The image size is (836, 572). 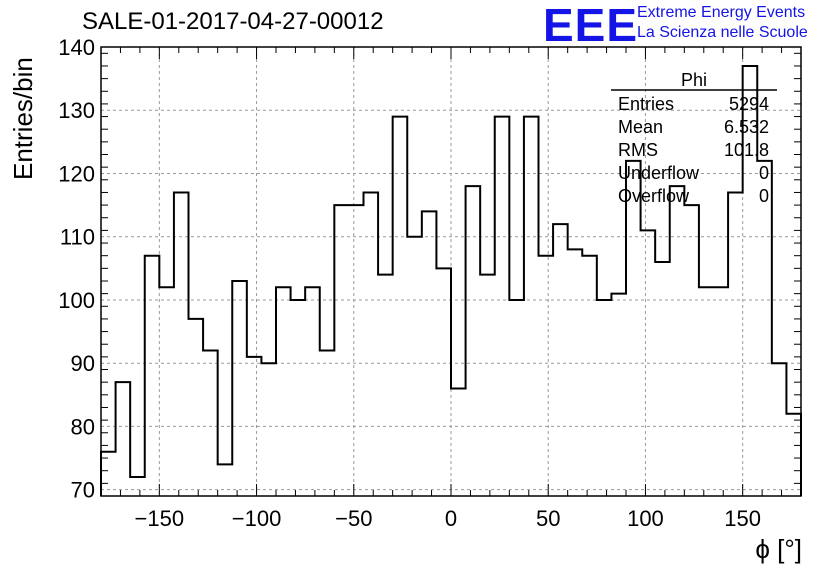 I want to click on stats-label: Overflow, so click(x=654, y=196).